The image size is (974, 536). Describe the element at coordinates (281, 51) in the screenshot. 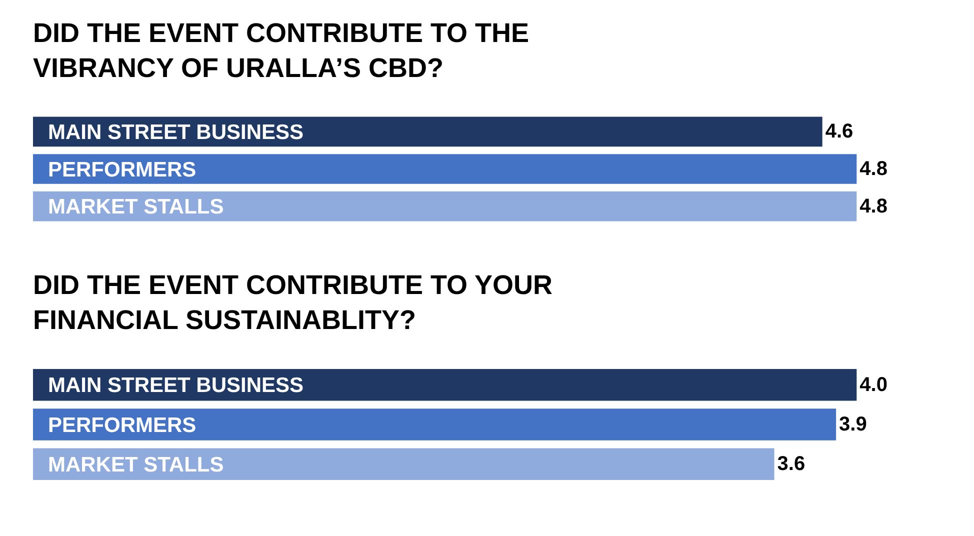

I see `chart-title: DID THE EVENT CONTRIBUTE TO THE VIBRANCY OF URALLA’S CBD?` at that location.